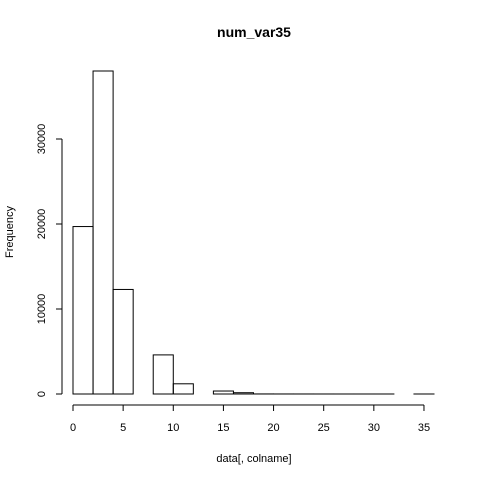 The width and height of the screenshot is (480, 480). Describe the element at coordinates (42, 224) in the screenshot. I see `y-tick-label-20000: 20000` at that location.